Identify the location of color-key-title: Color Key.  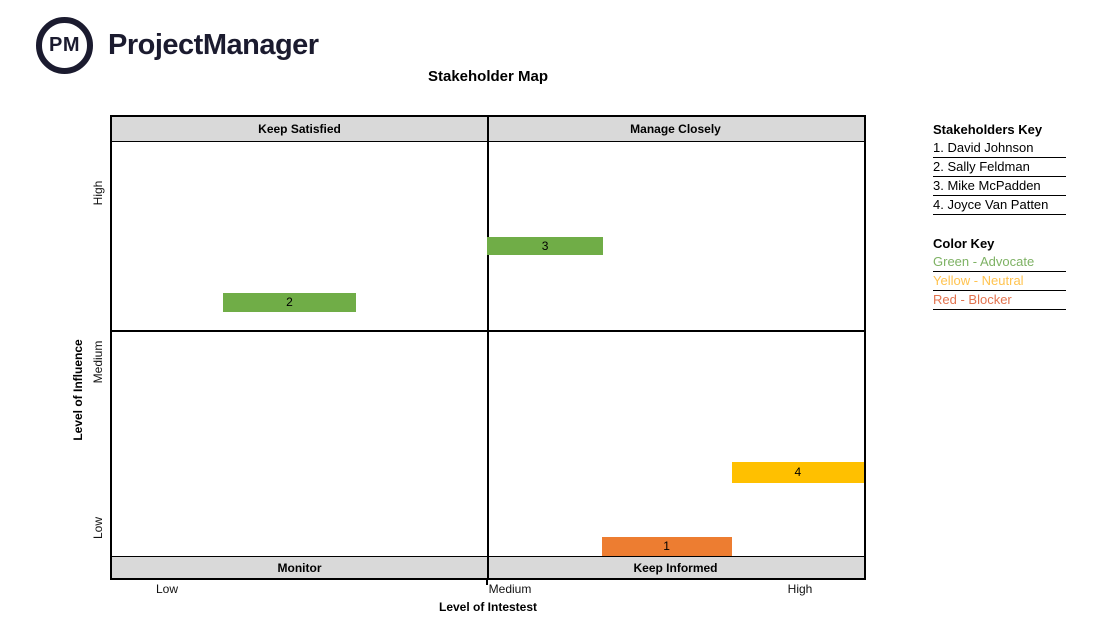
(964, 243).